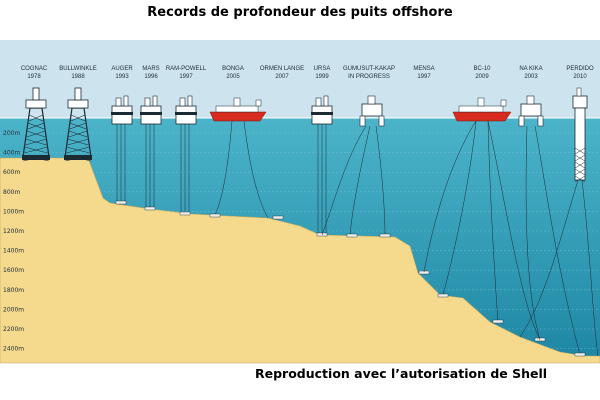 Image resolution: width=600 pixels, height=400 pixels. What do you see at coordinates (11, 133) in the screenshot?
I see `depth-label: 200m` at bounding box center [11, 133].